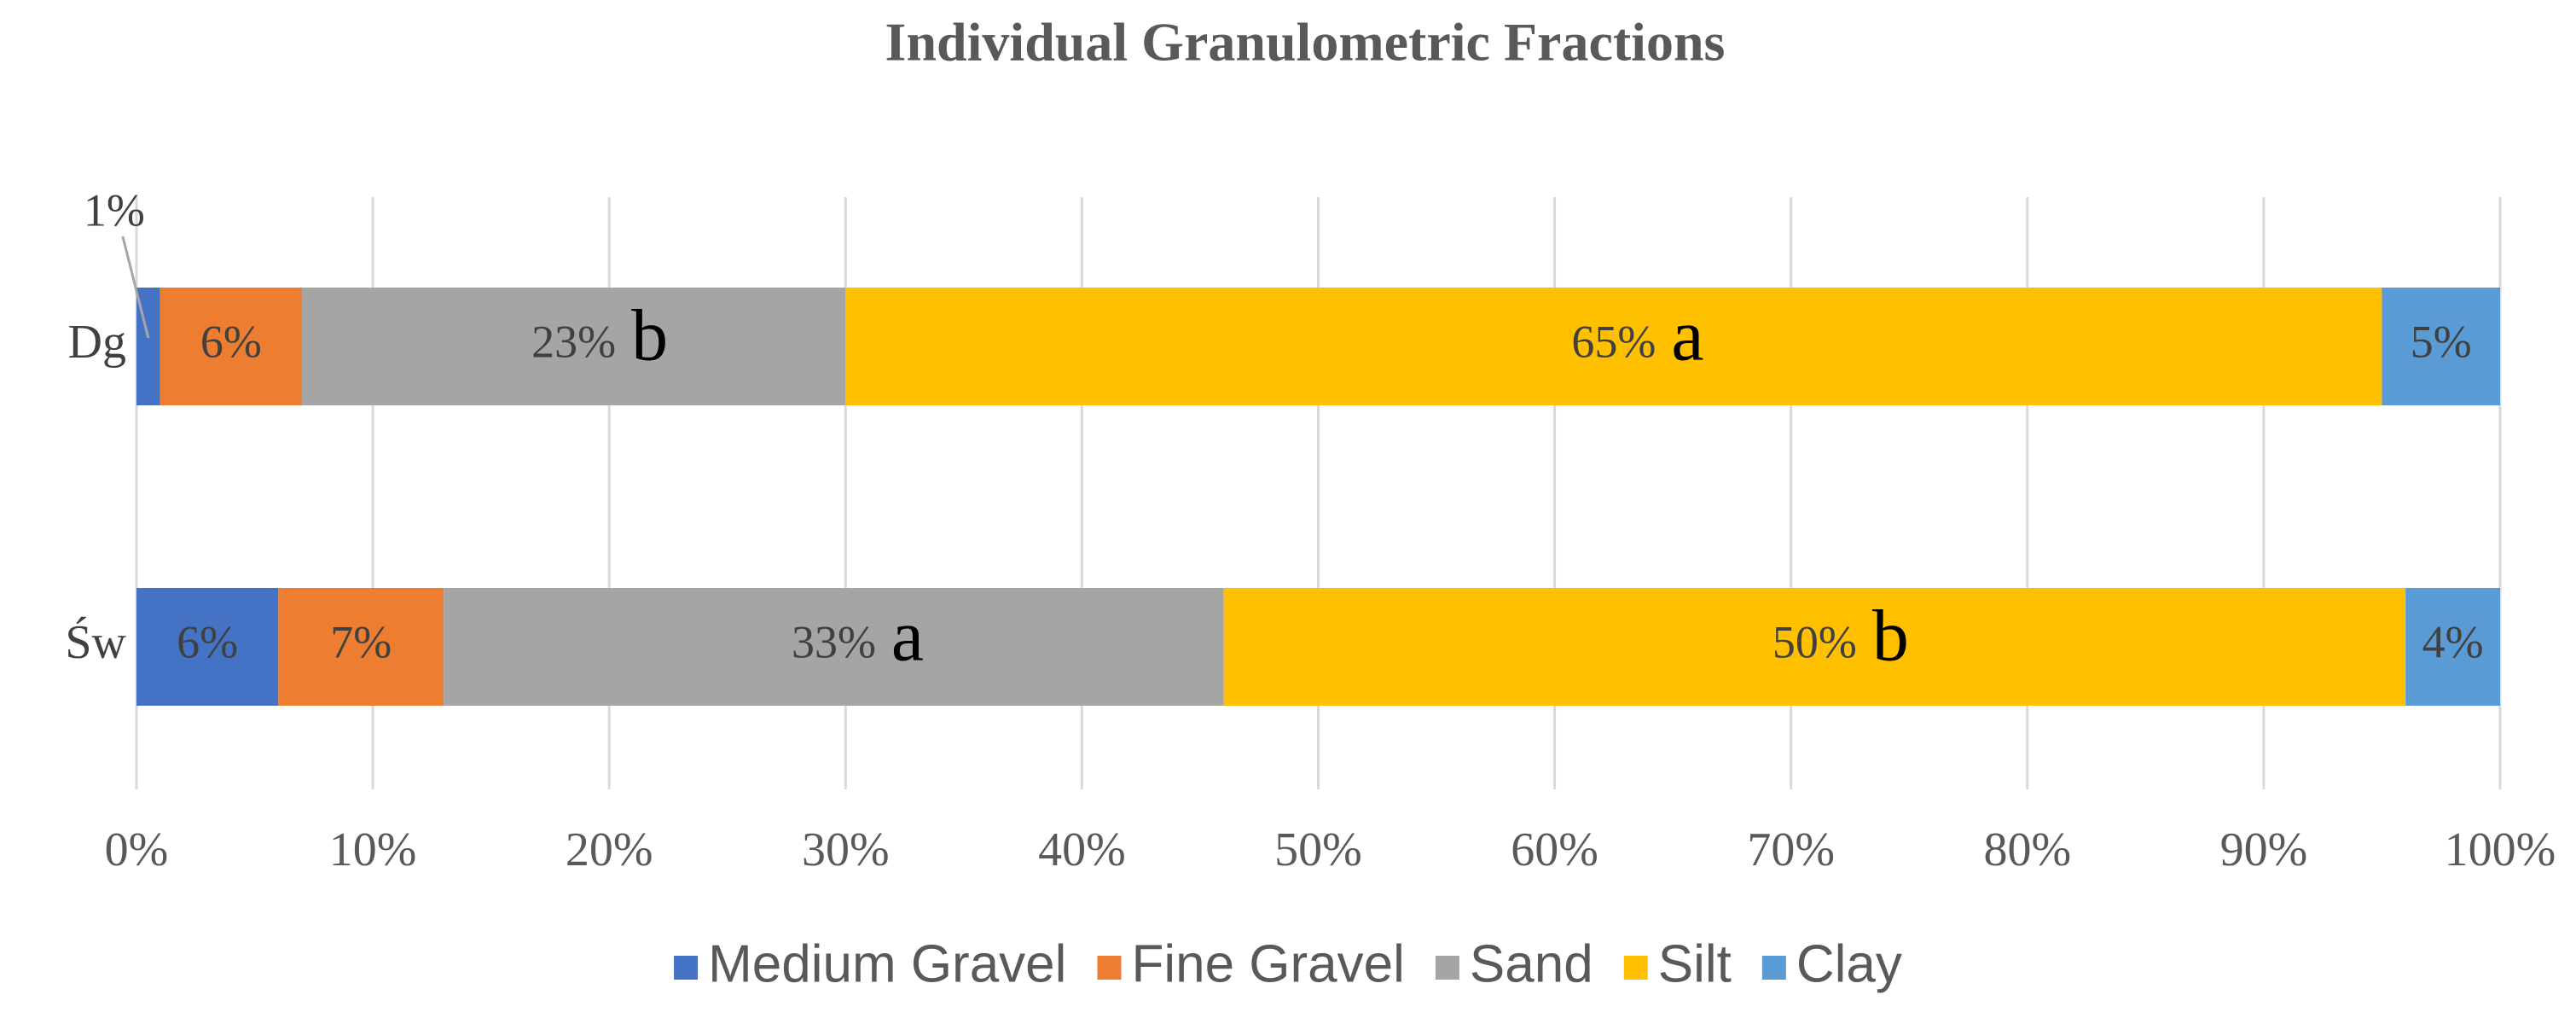 The image size is (2576, 1024). What do you see at coordinates (2027, 849) in the screenshot?
I see `x-tick-label: 80%` at bounding box center [2027, 849].